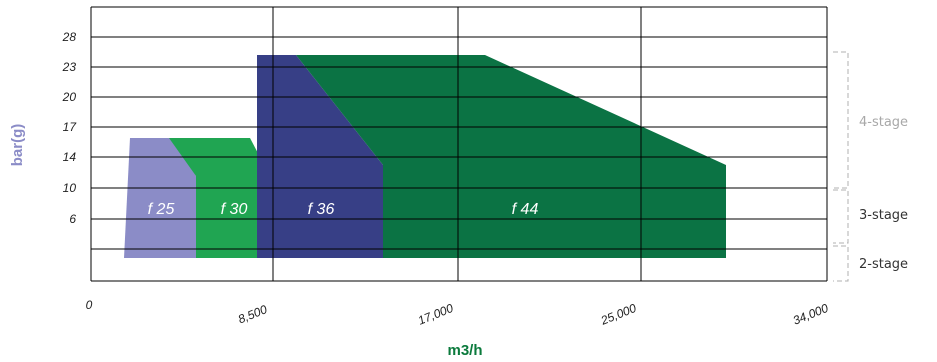 This screenshot has height=362, width=937. Describe the element at coordinates (458, 313) in the screenshot. I see `x-axis-ticks: 0 8,500 17,000 25,000 34,000` at that location.